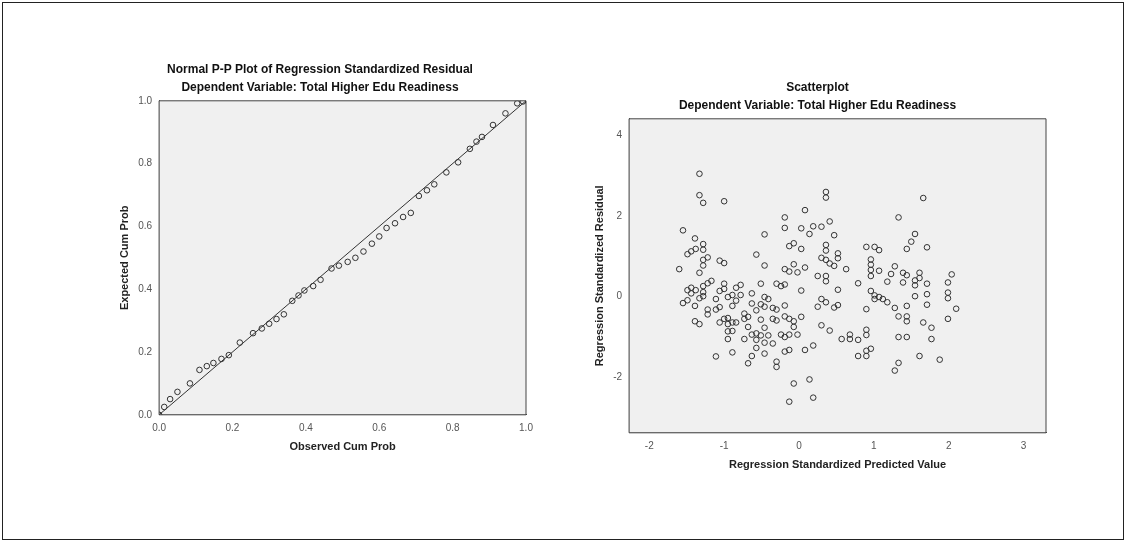 The width and height of the screenshot is (1128, 544). Describe the element at coordinates (598, 276) in the screenshot. I see `y-axis-title: Regression Standardized Residual` at that location.